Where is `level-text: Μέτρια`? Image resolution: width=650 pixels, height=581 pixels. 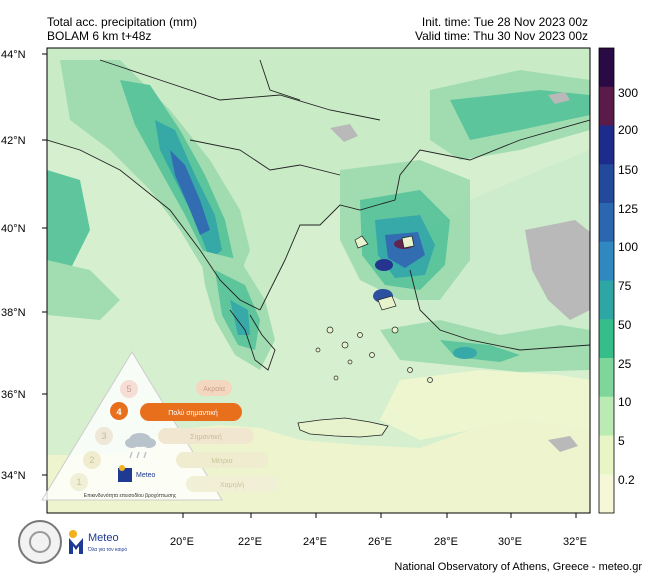
level-text: Μέτρια is located at coordinates (221, 461).